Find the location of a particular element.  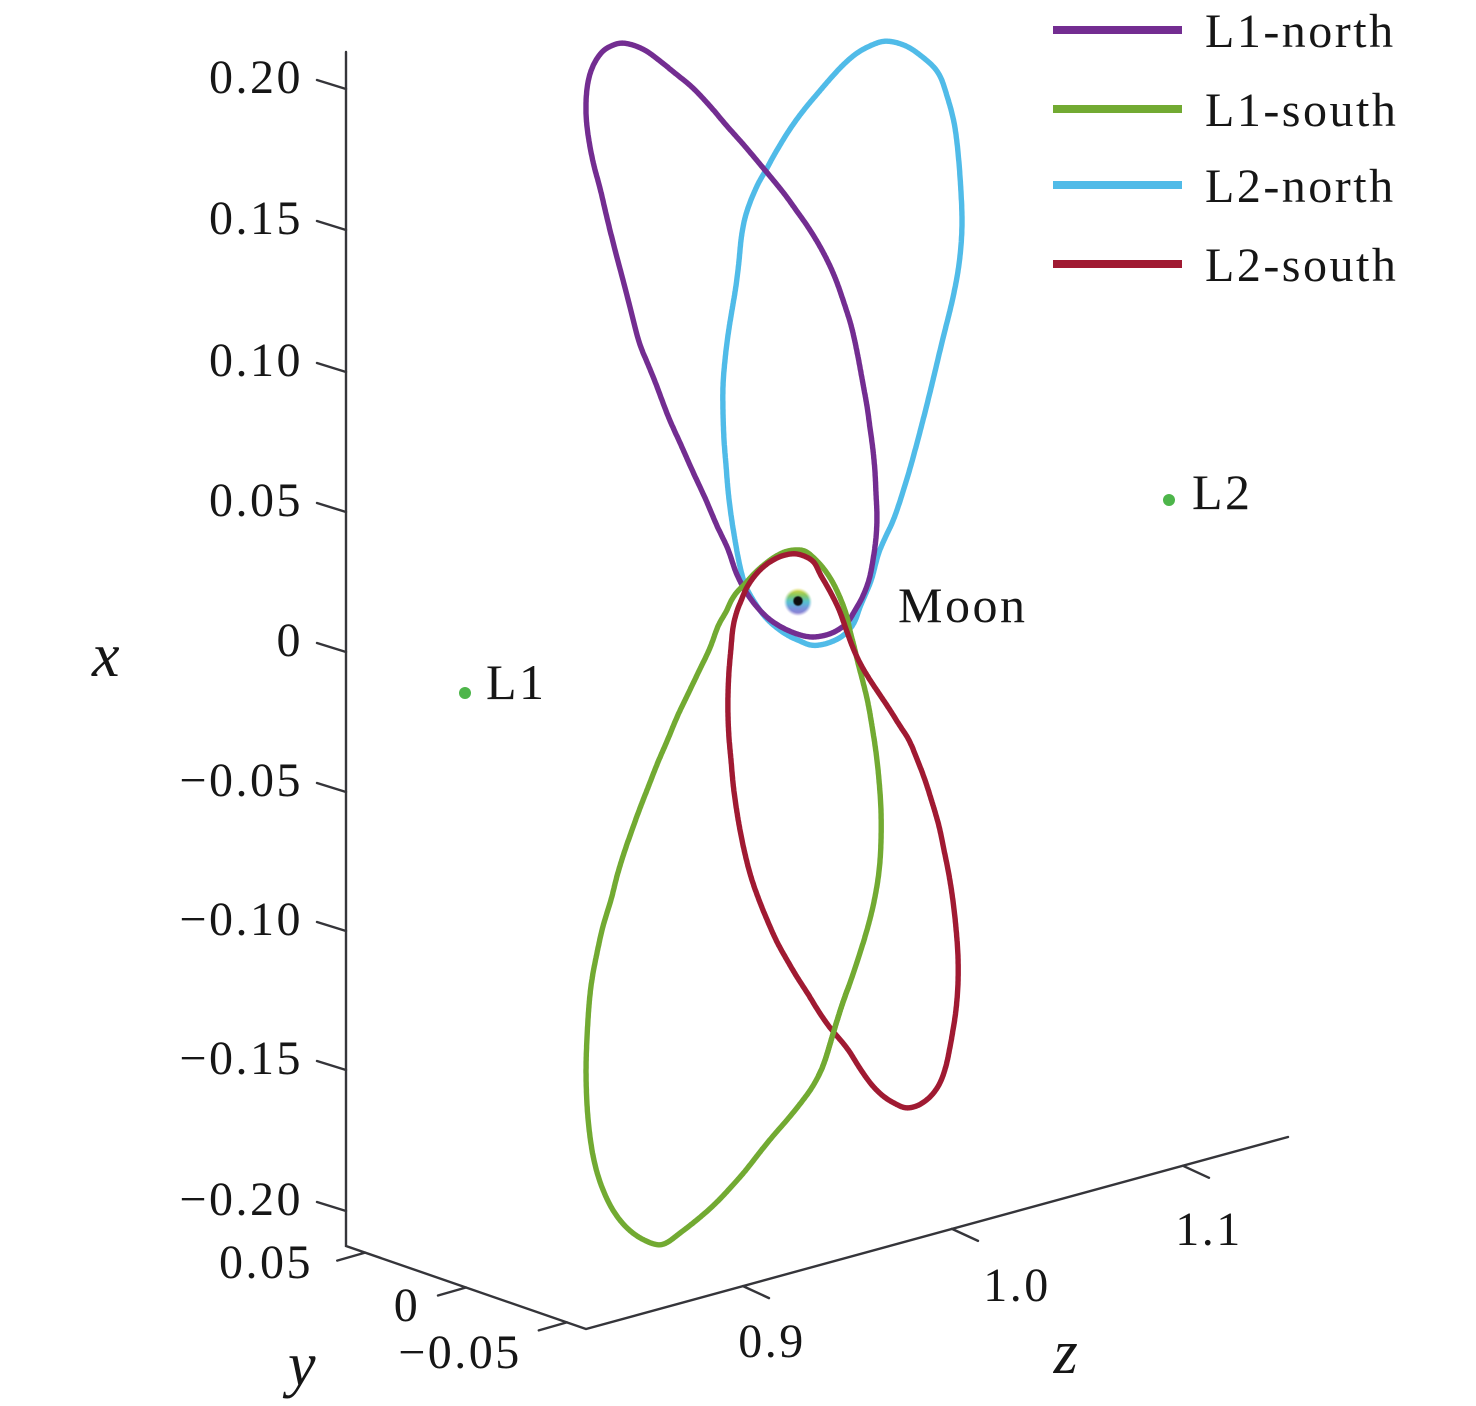

svg-text: −0.10 is located at coordinates (241, 919).